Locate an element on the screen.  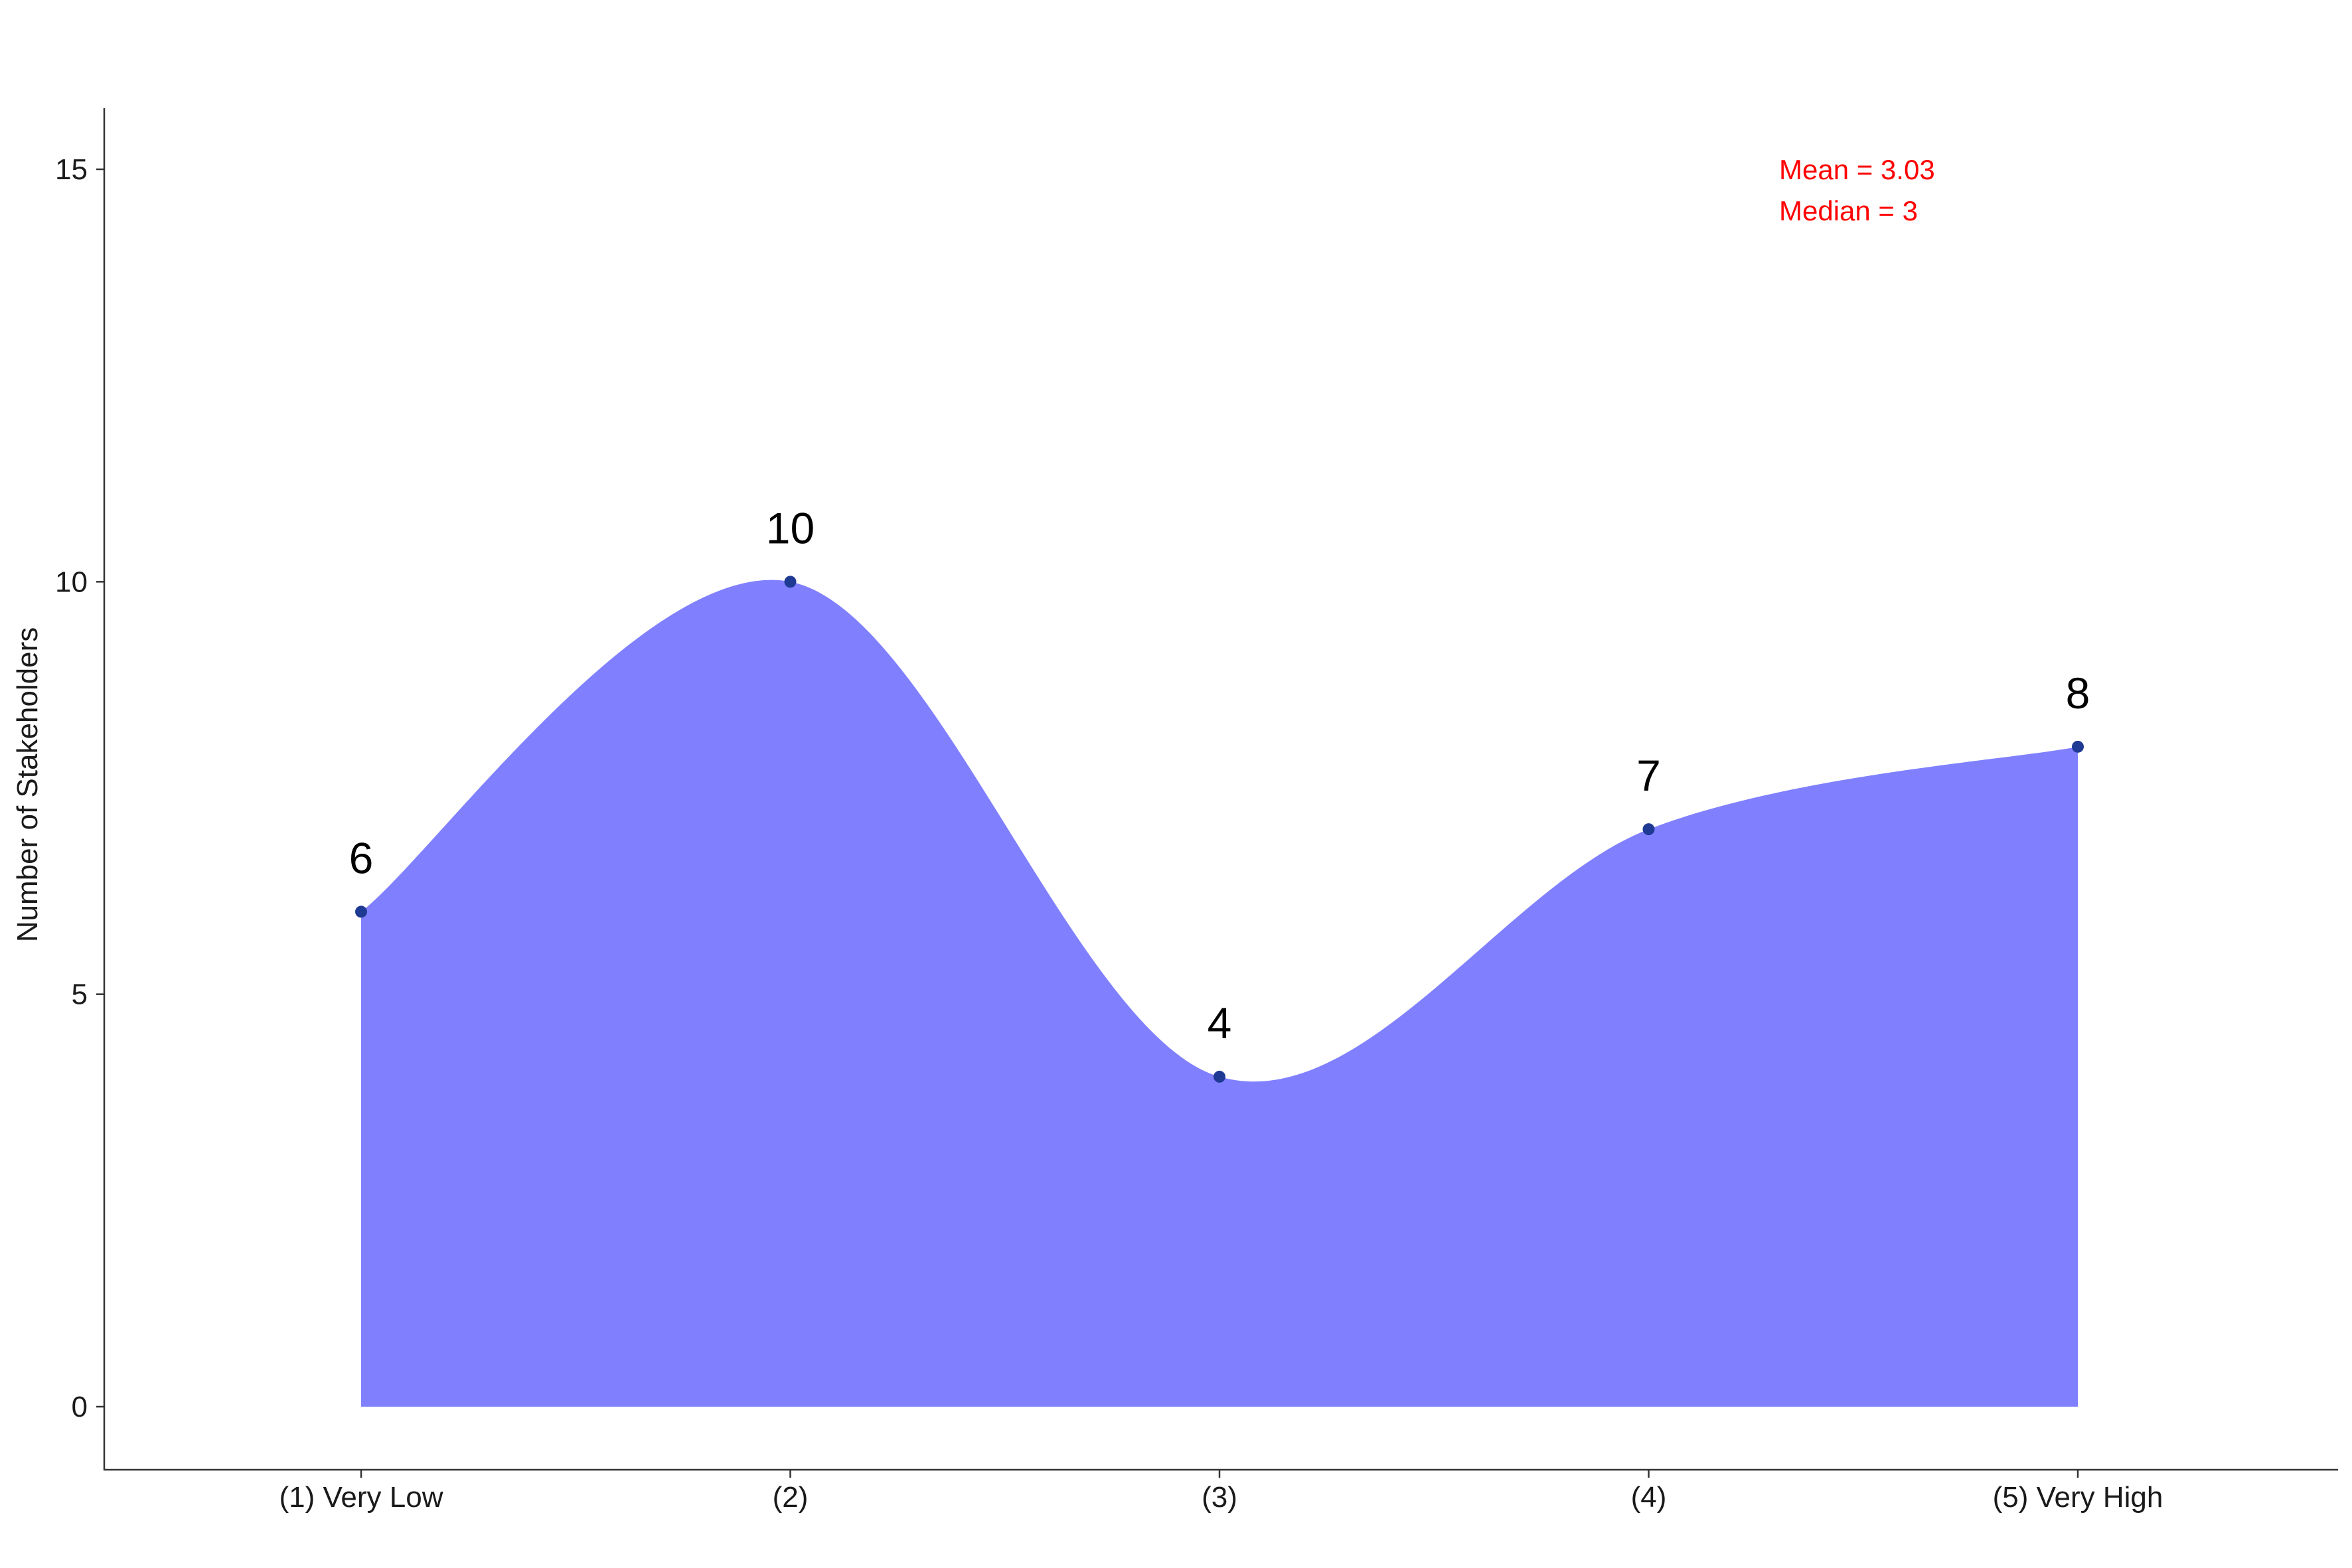
y-axis-ticks: 0 5 10 15 is located at coordinates (79, 788).